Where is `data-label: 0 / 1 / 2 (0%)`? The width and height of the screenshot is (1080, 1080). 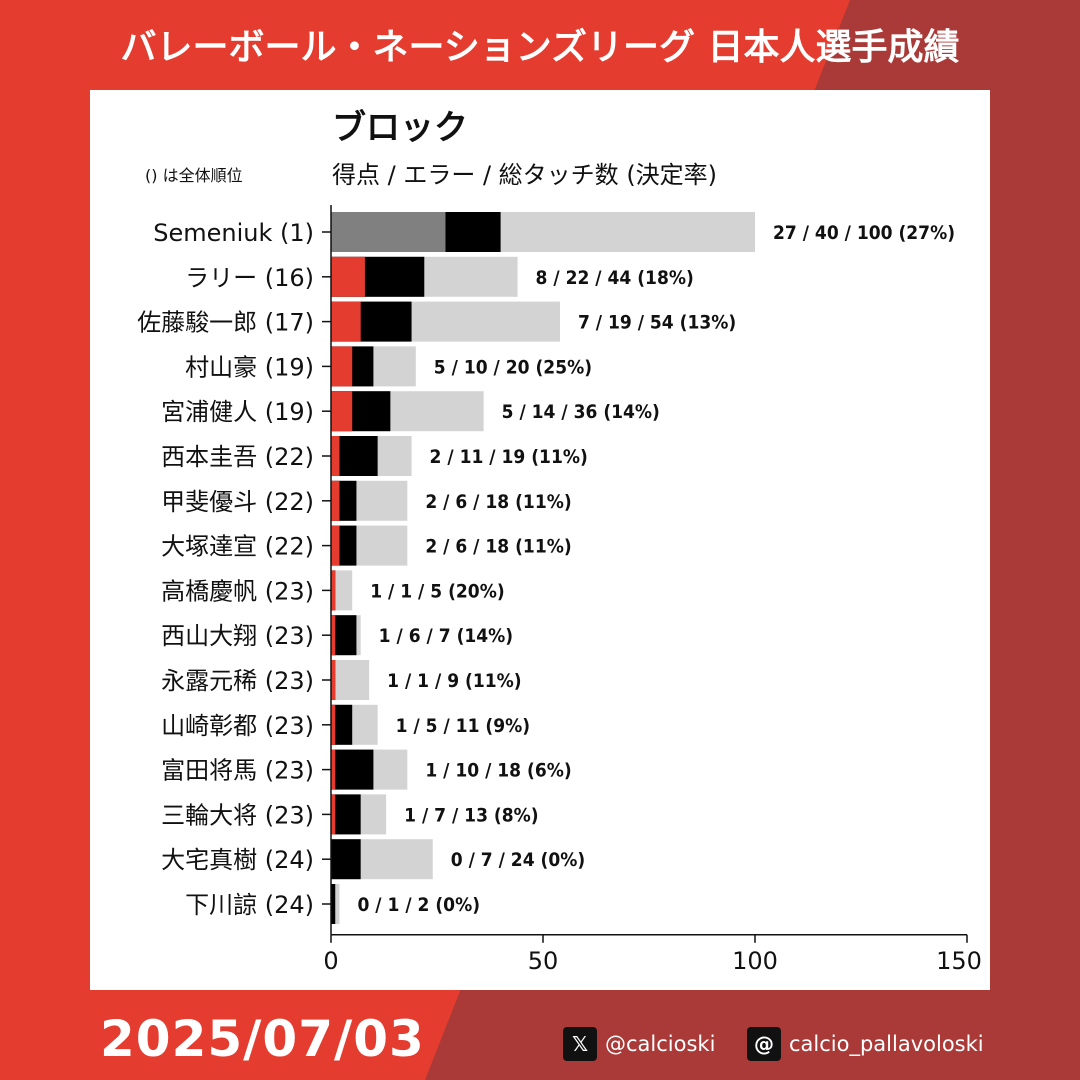 data-label: 0 / 1 / 2 (0%) is located at coordinates (418, 905).